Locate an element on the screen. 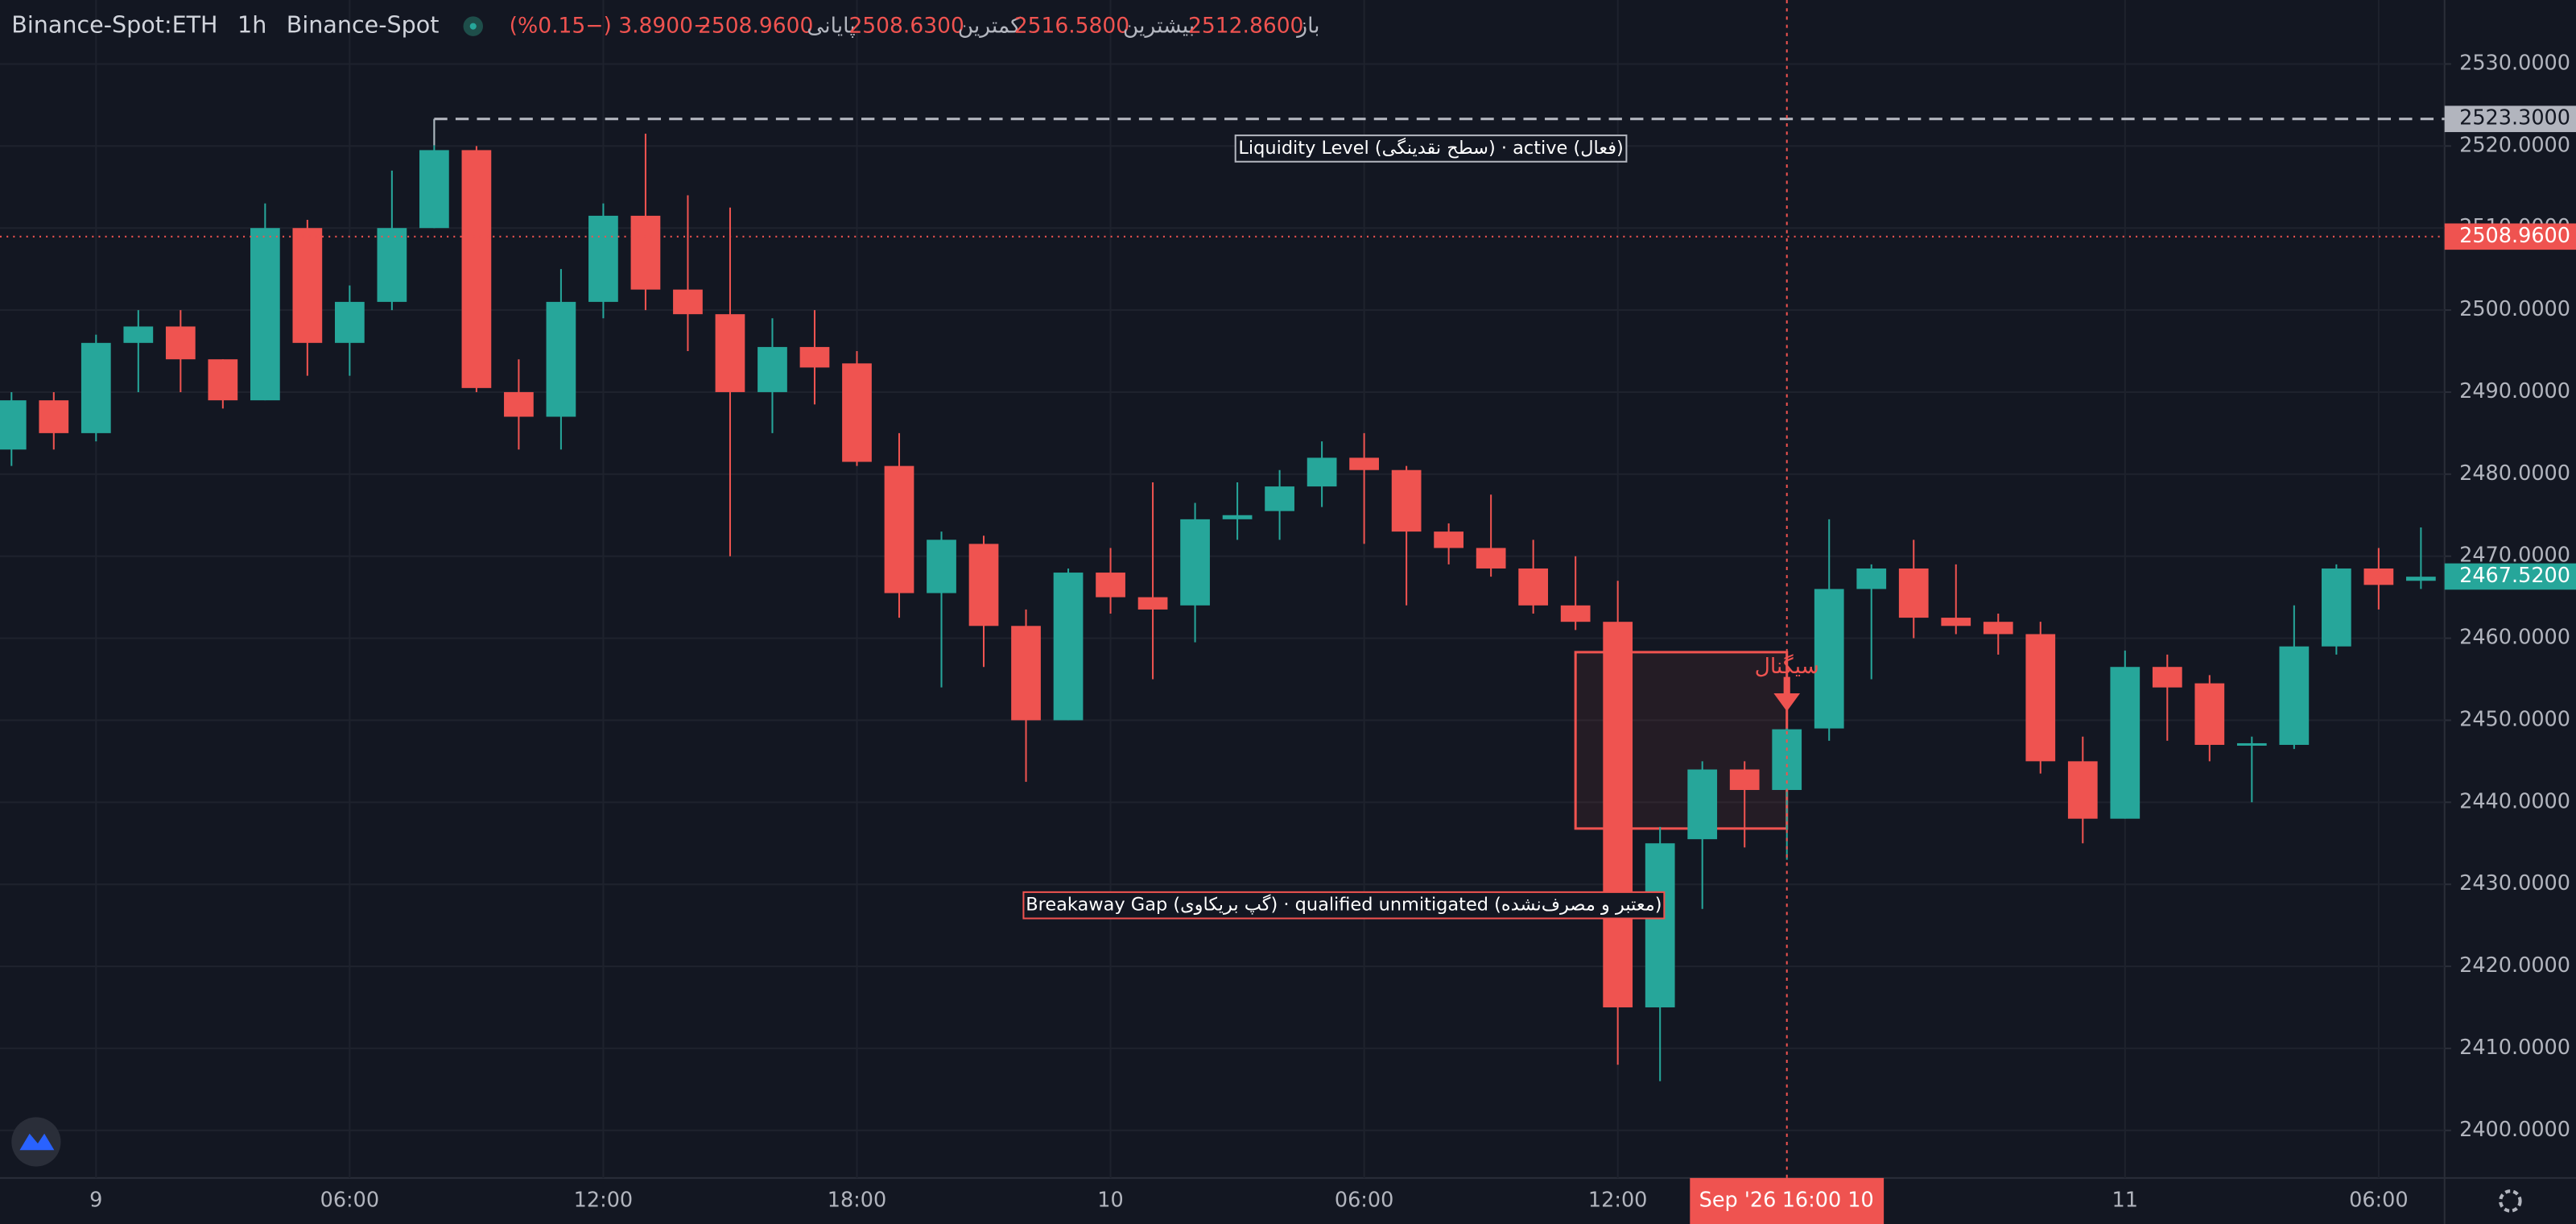 This screenshot has height=1224, width=2576. crosshair-label-box is located at coordinates (1787, 1200).